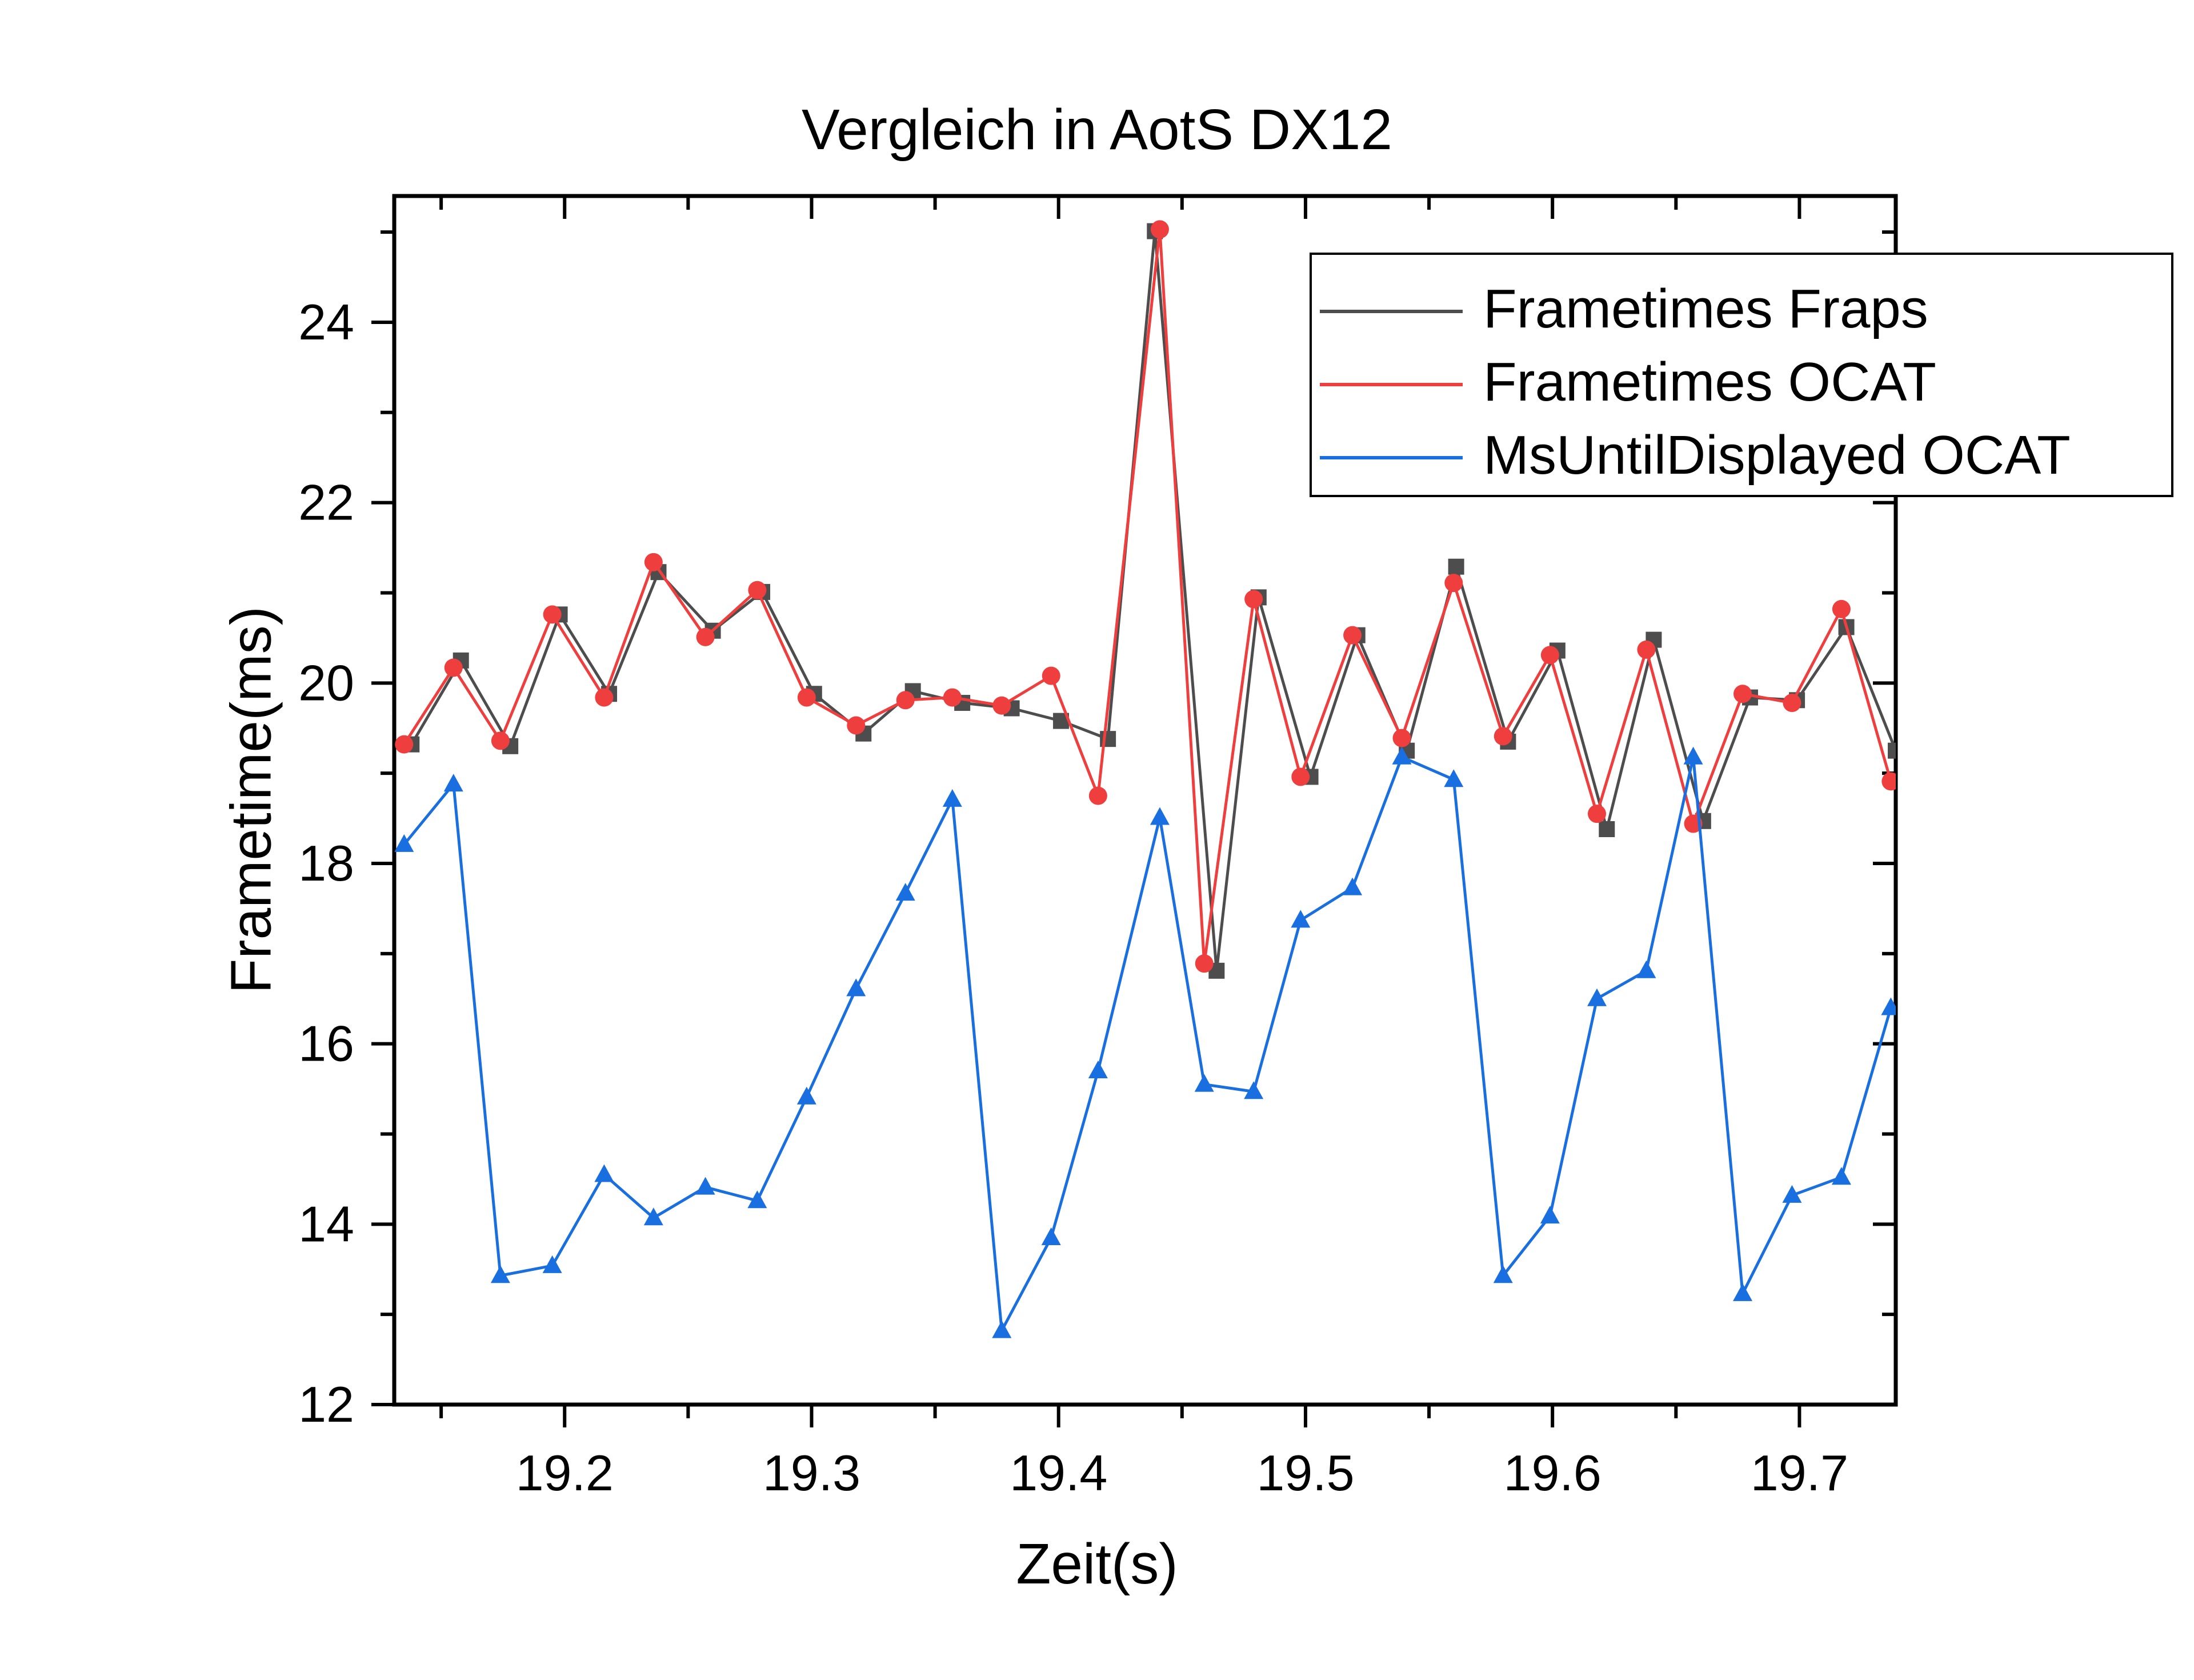 Image resolution: width=2194 pixels, height=1680 pixels. What do you see at coordinates (1800, 1473) in the screenshot?
I see `svg-text: 19.7` at bounding box center [1800, 1473].